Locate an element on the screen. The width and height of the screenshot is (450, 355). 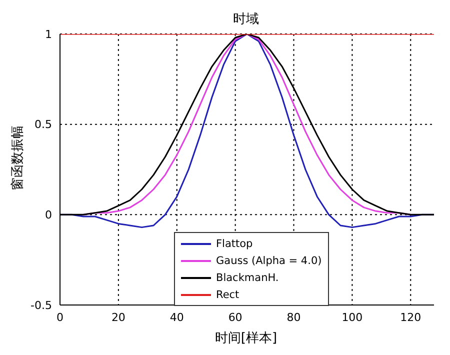
x-axis-title: 时间[样本] is located at coordinates (246, 338).